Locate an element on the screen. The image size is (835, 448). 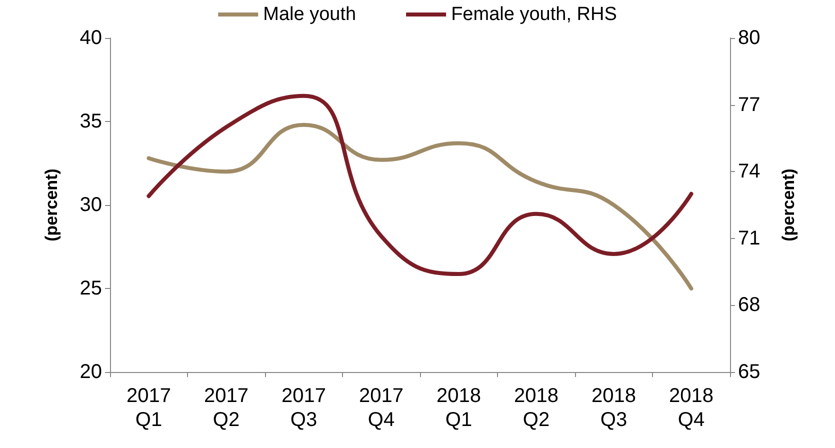
y2-tick-label: 68 is located at coordinates (749, 305).